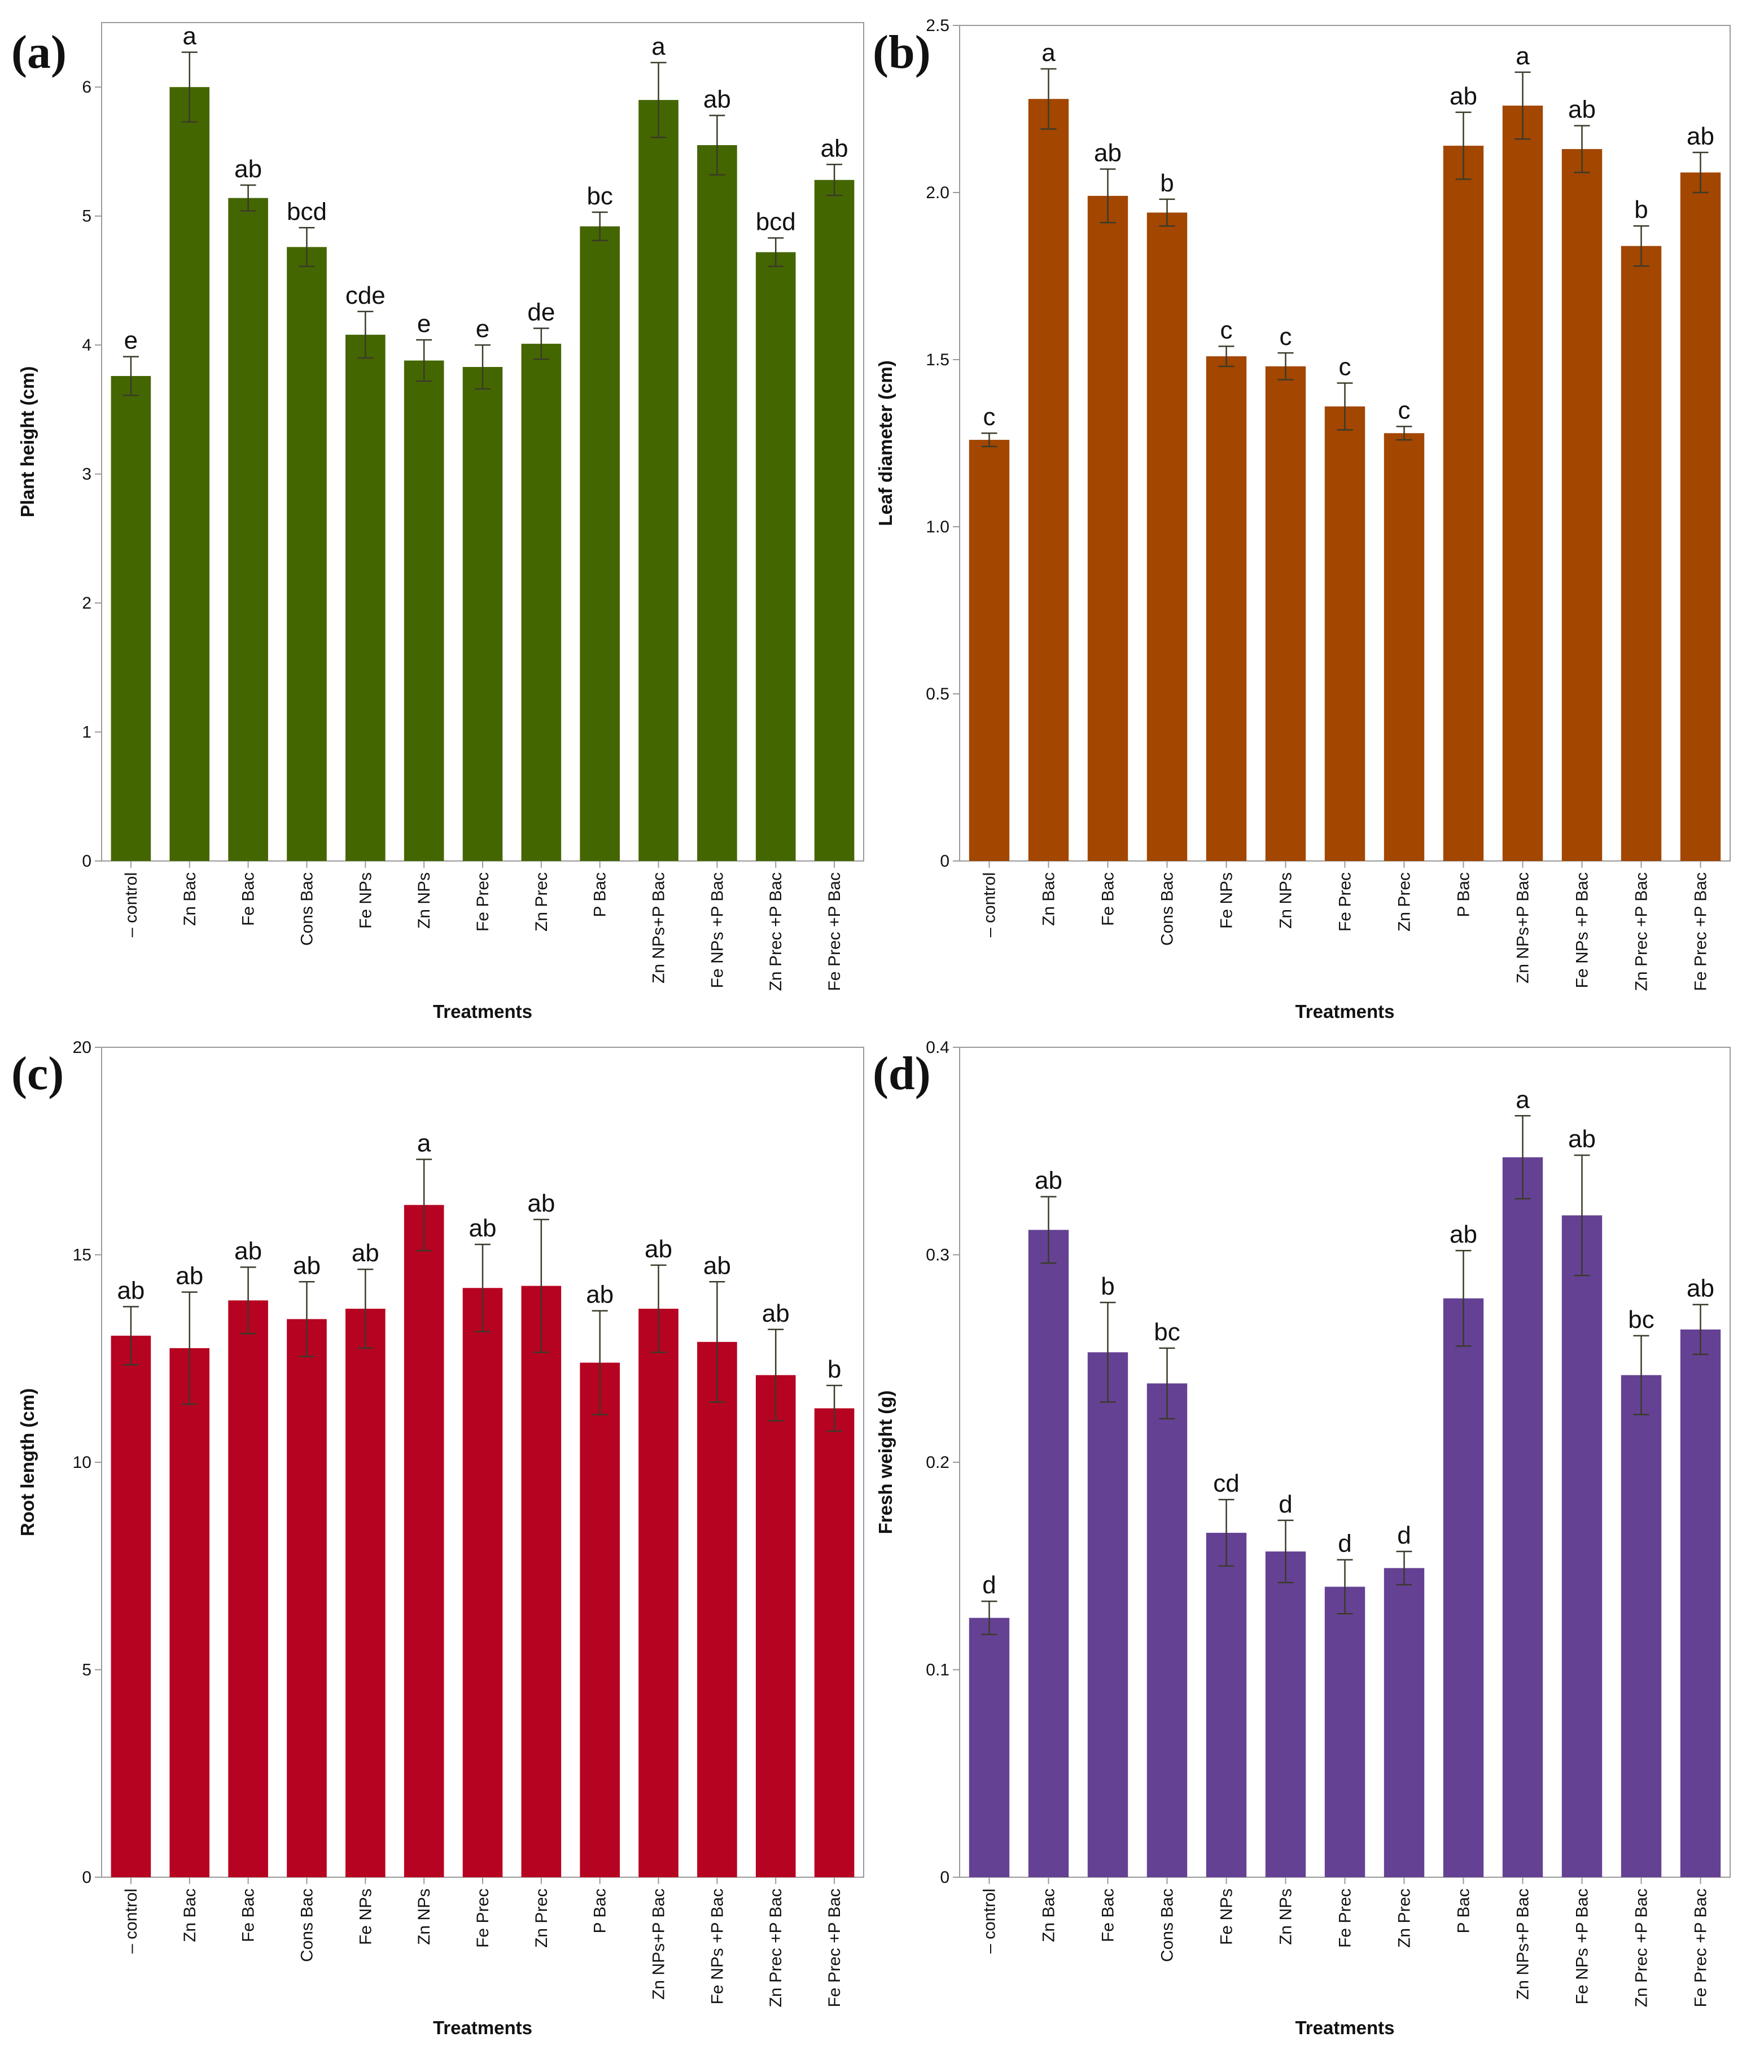 The width and height of the screenshot is (1764, 2072). Describe the element at coordinates (82, 1462) in the screenshot. I see `y-tick-label: 10` at that location.